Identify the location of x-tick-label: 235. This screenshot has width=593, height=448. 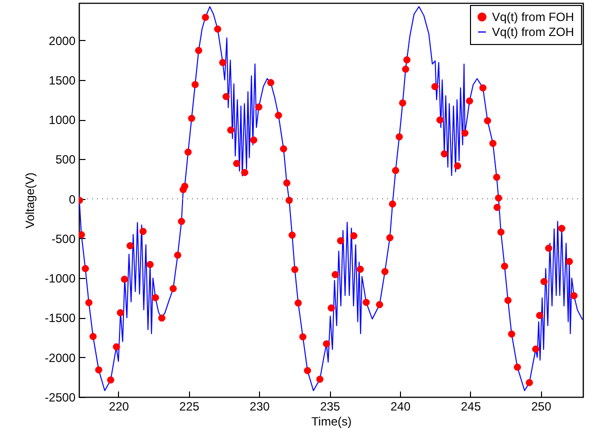
(330, 407).